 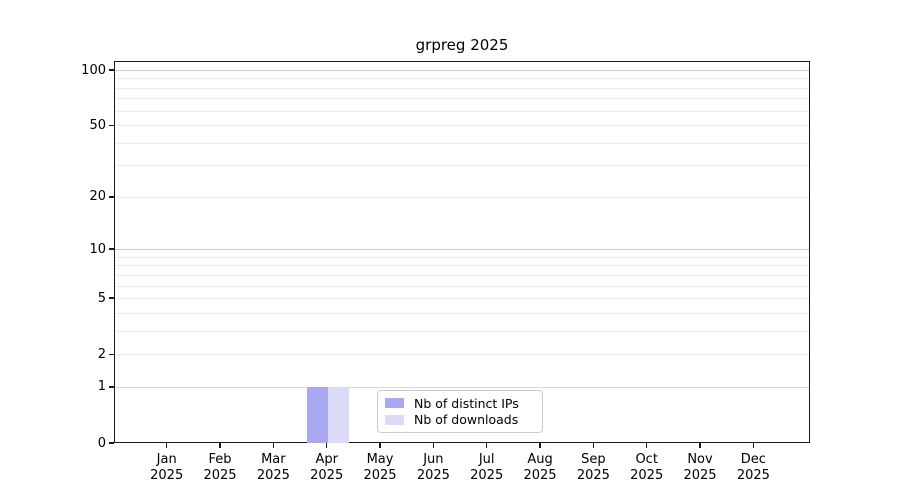 I want to click on legend-label-distinct-ips: Nb of distinct IPs, so click(x=466, y=403).